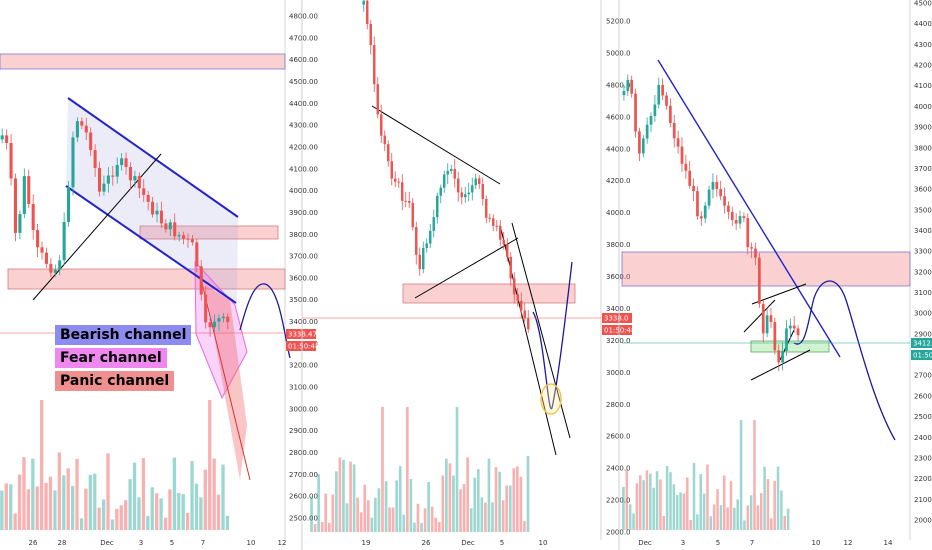 The image size is (932, 550). Describe the element at coordinates (303, 126) in the screenshot. I see `p1-y-tick-label: 4300.00` at that location.